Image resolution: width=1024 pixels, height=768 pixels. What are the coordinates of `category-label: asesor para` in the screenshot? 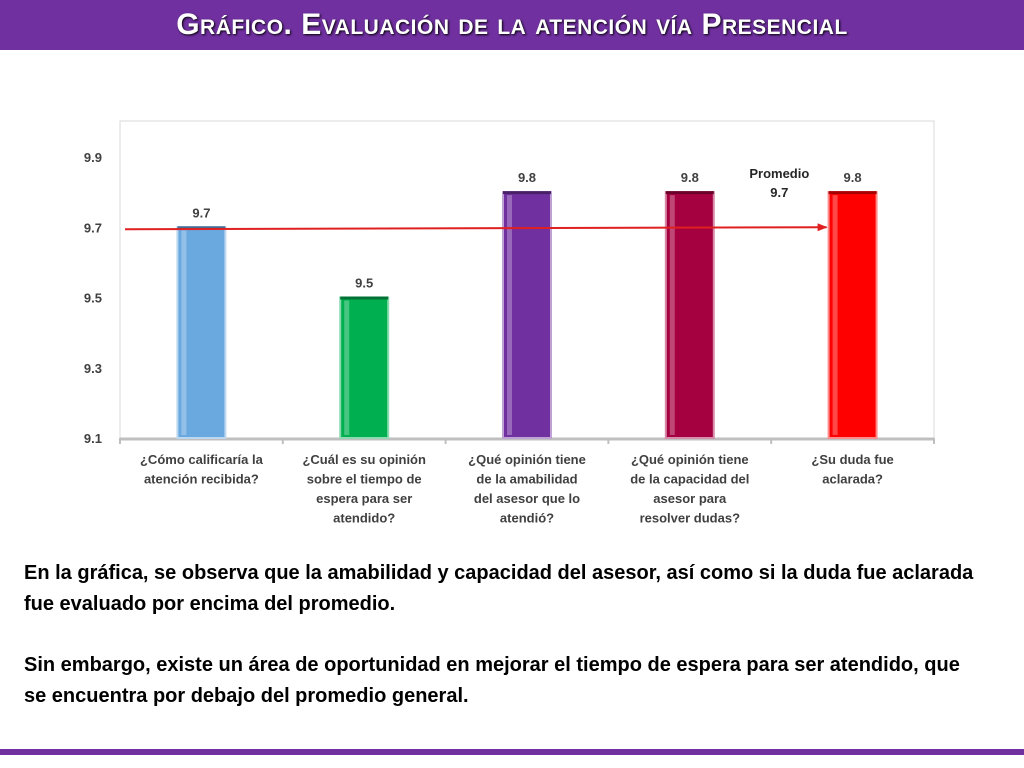 It's located at (690, 498).